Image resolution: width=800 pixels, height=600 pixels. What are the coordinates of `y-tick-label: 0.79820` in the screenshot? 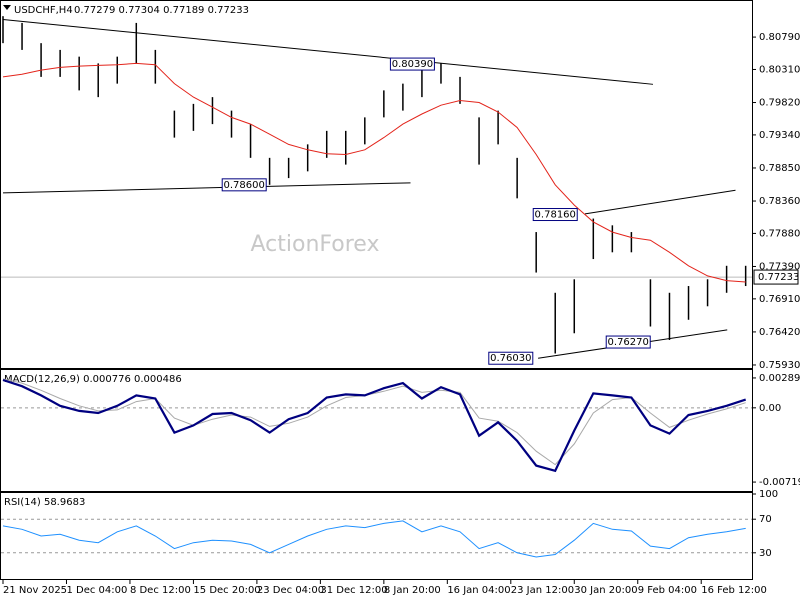 It's located at (779, 103).